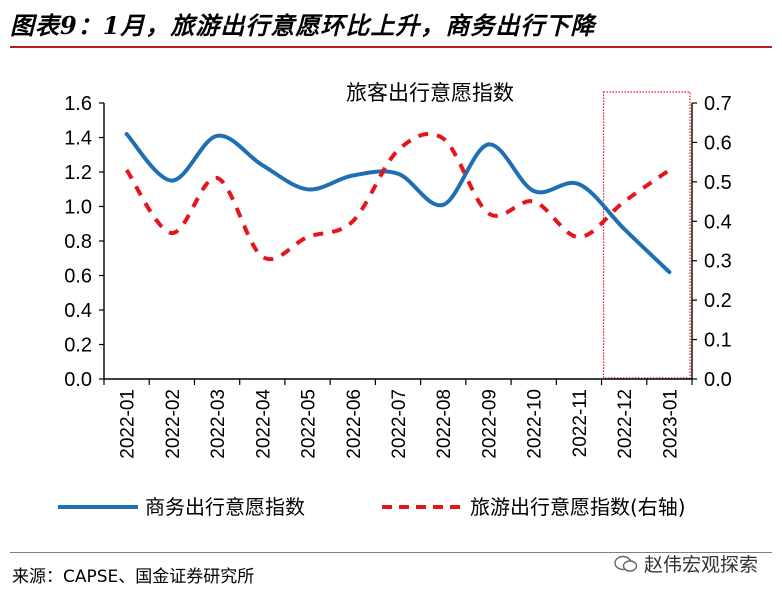 The image size is (782, 596). I want to click on y-left-tick-label: 1.4, so click(78, 139).